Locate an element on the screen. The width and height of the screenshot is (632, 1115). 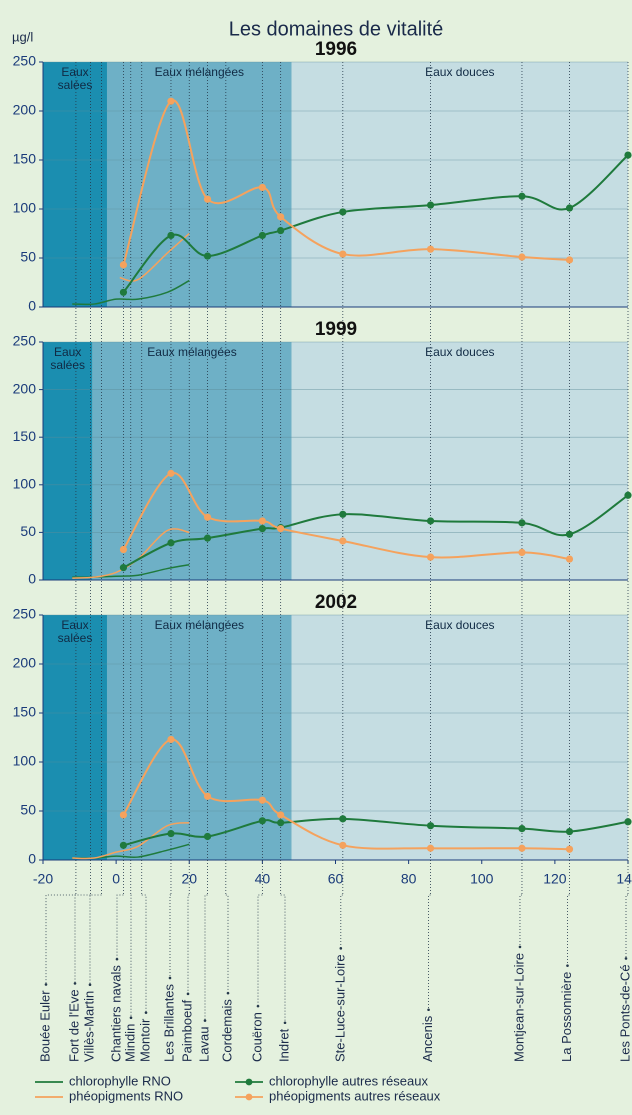
station-label: Ancenis is located at coordinates (427, 1038).